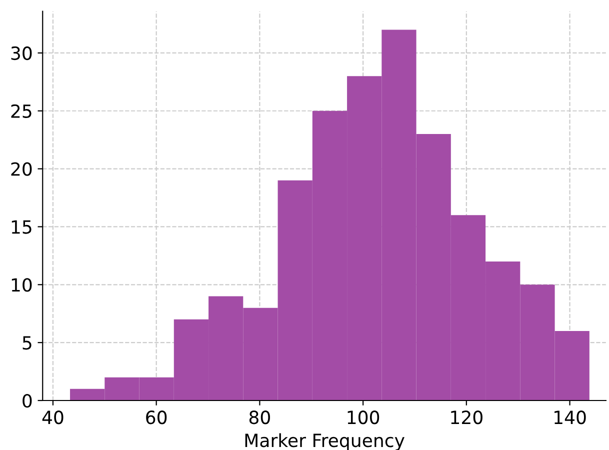 This screenshot has height=450, width=609. Describe the element at coordinates (156, 417) in the screenshot. I see `x-tick-label: 60` at that location.